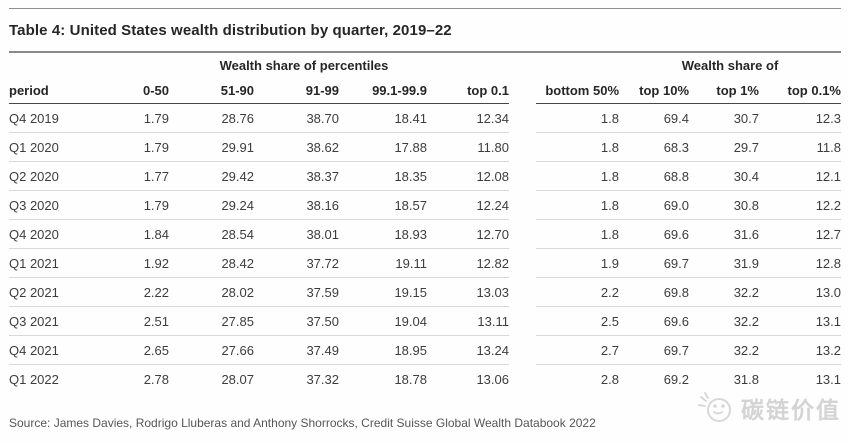  What do you see at coordinates (724, 176) in the screenshot?
I see `value-cell: 30.4` at bounding box center [724, 176].